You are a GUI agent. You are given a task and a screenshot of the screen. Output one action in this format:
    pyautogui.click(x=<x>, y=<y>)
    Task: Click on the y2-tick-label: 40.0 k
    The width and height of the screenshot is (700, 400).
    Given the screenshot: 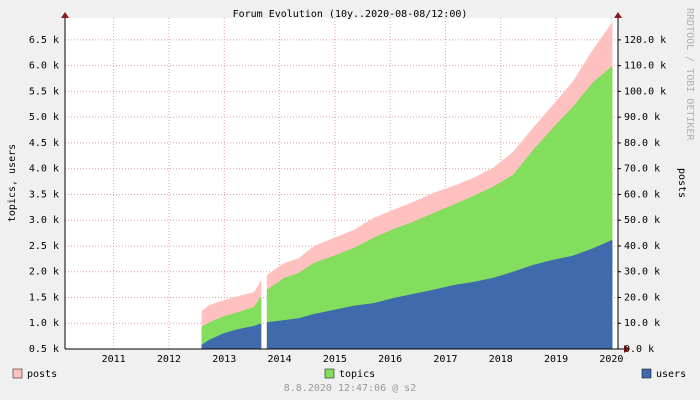 What is the action you would take?
    pyautogui.click(x=642, y=246)
    